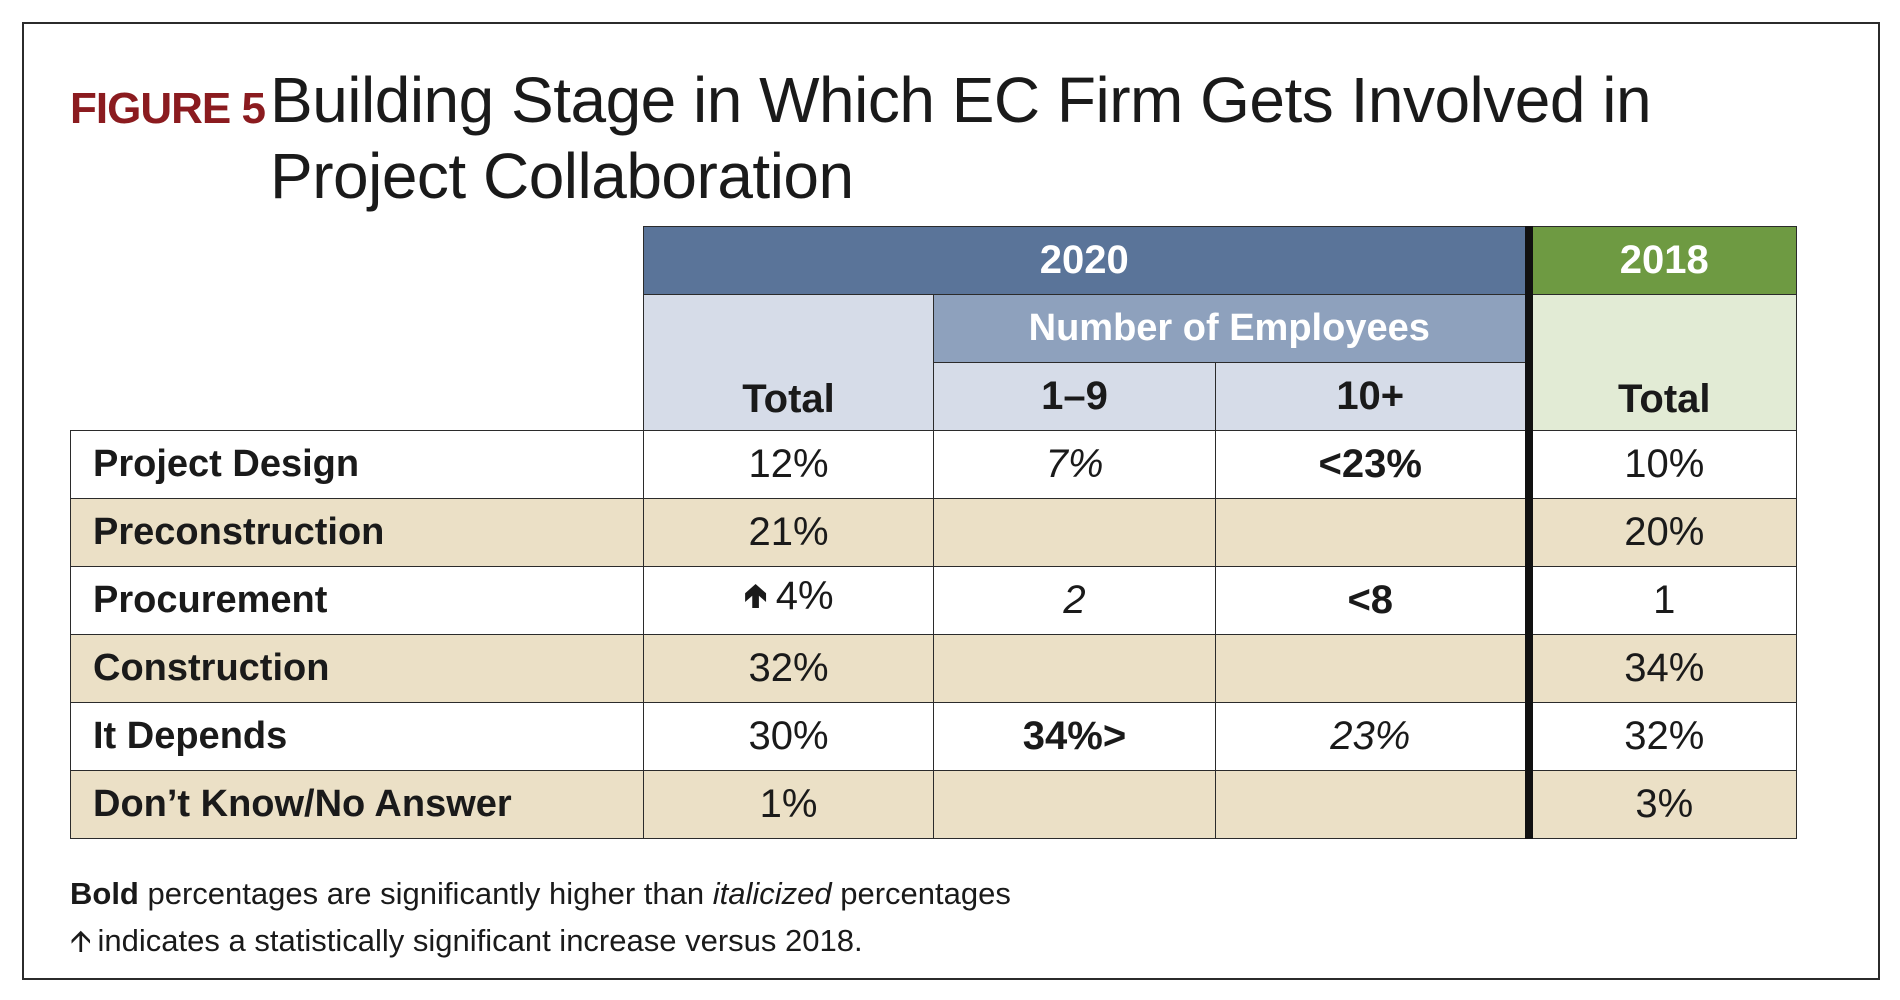 The width and height of the screenshot is (1900, 1000). I want to click on header-total-2018: Total, so click(1662, 362).